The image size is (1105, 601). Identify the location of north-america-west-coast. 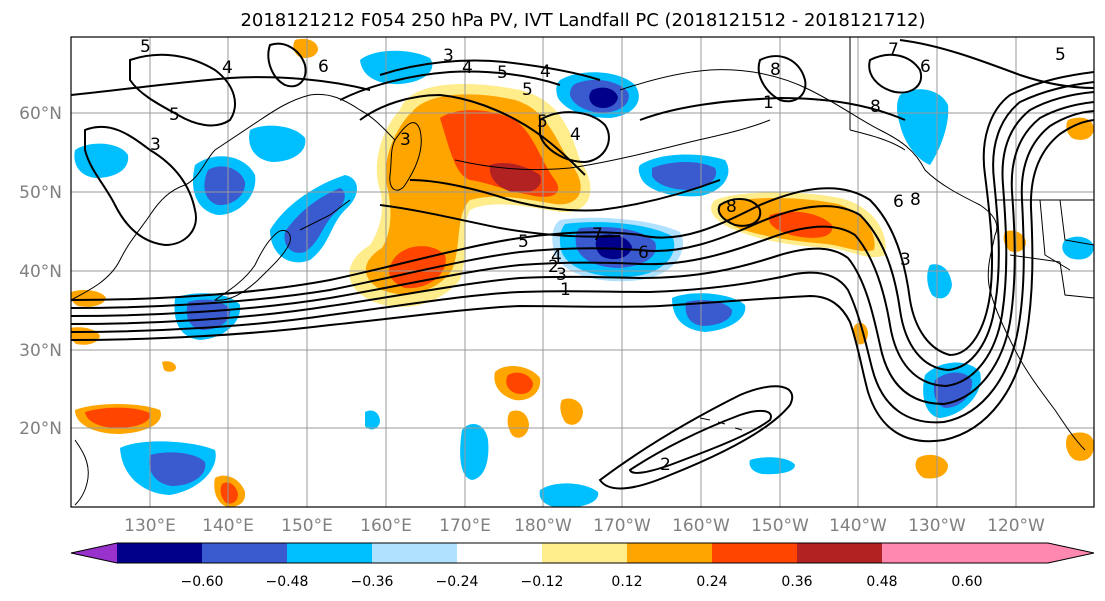
(1036, 342).